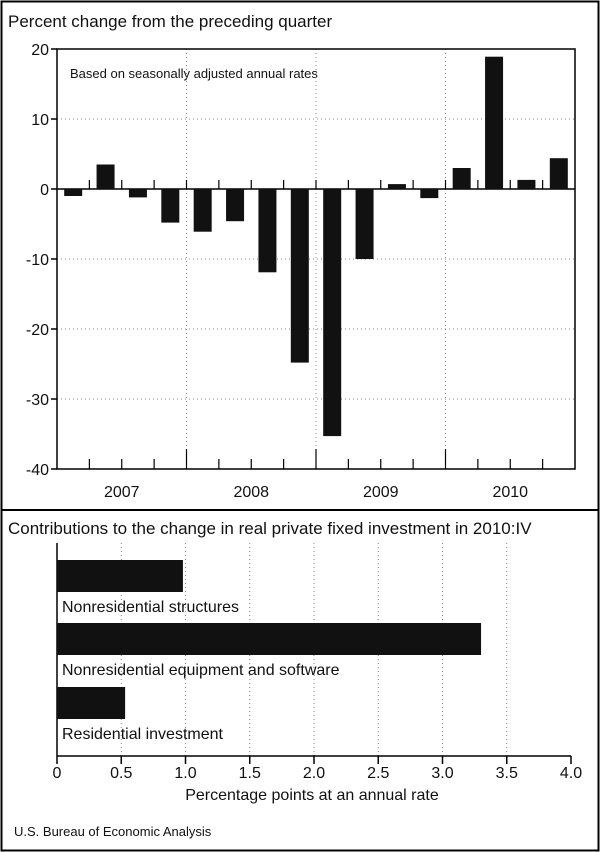  I want to click on year-label: 2007, so click(122, 492).